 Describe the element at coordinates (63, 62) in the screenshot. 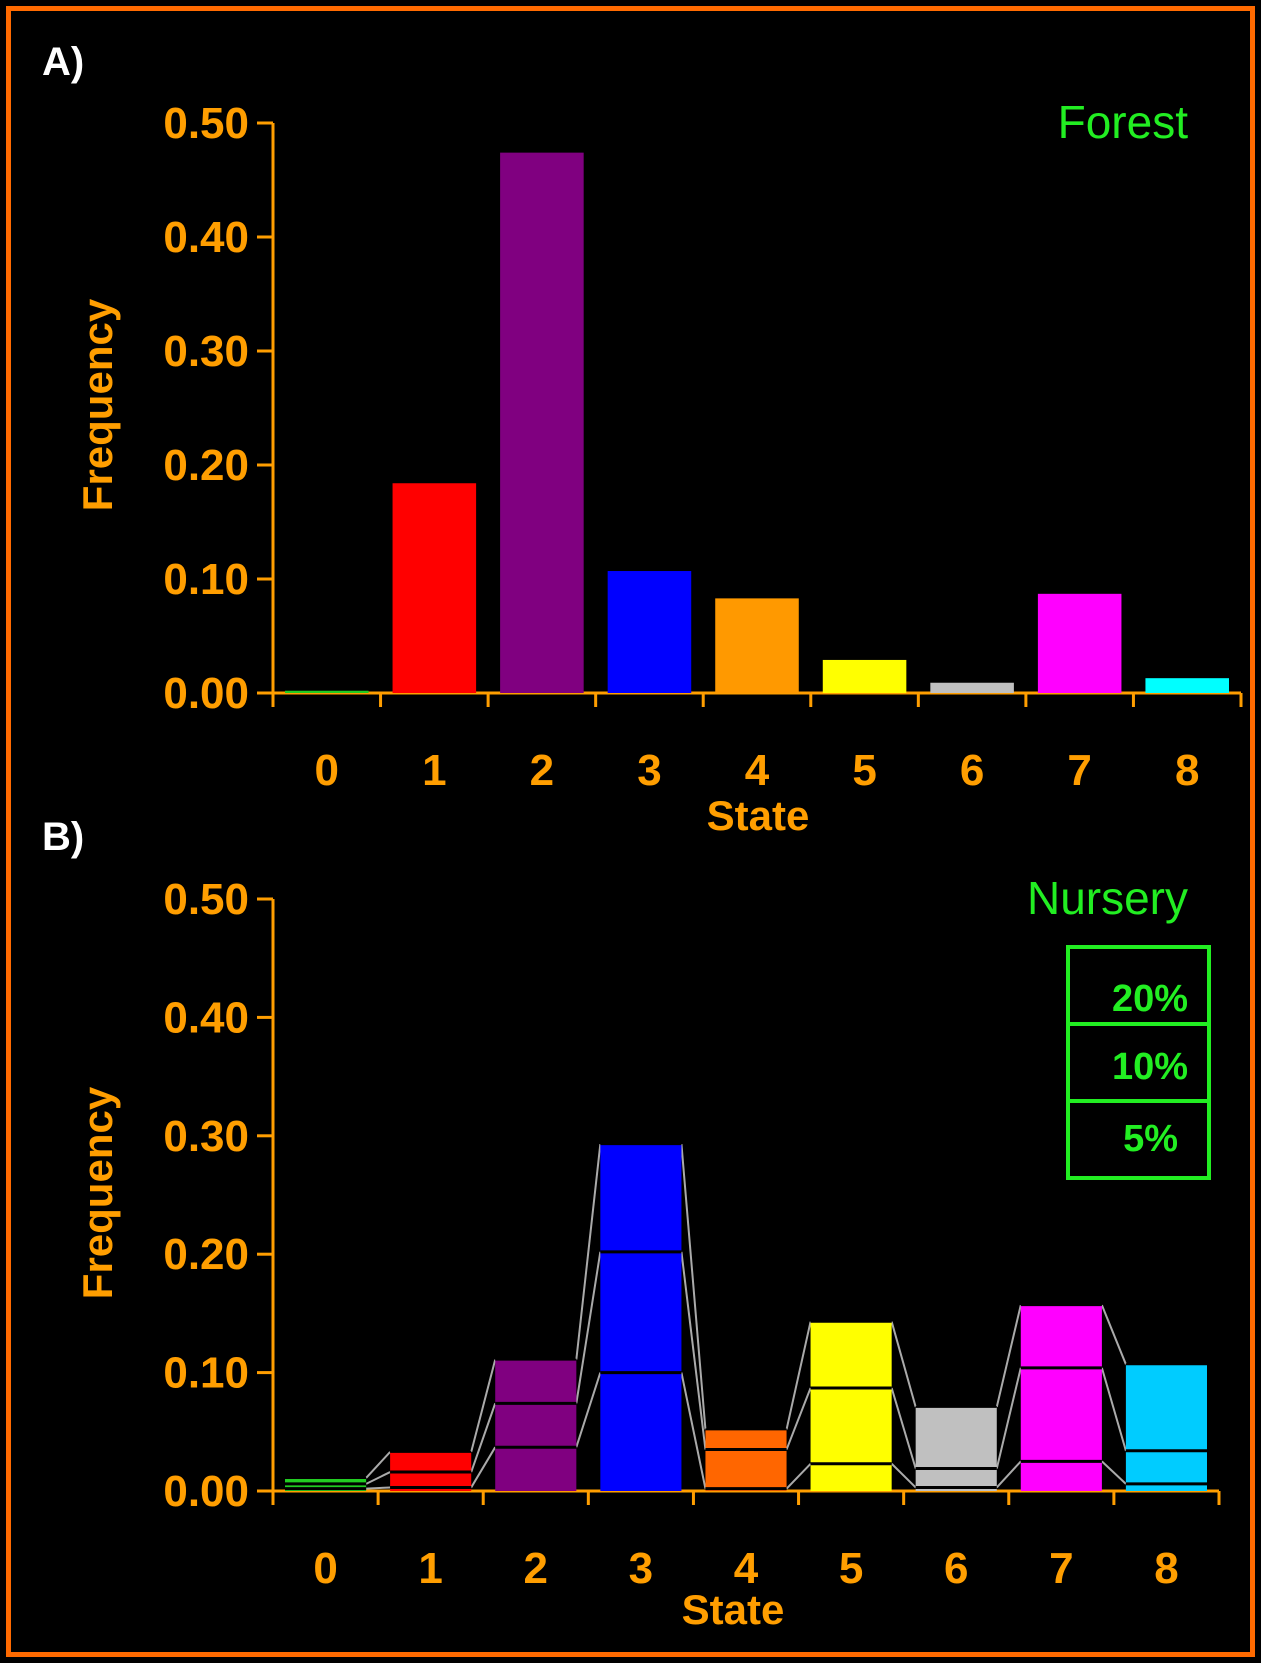

I see `panel-a-label: A)` at that location.